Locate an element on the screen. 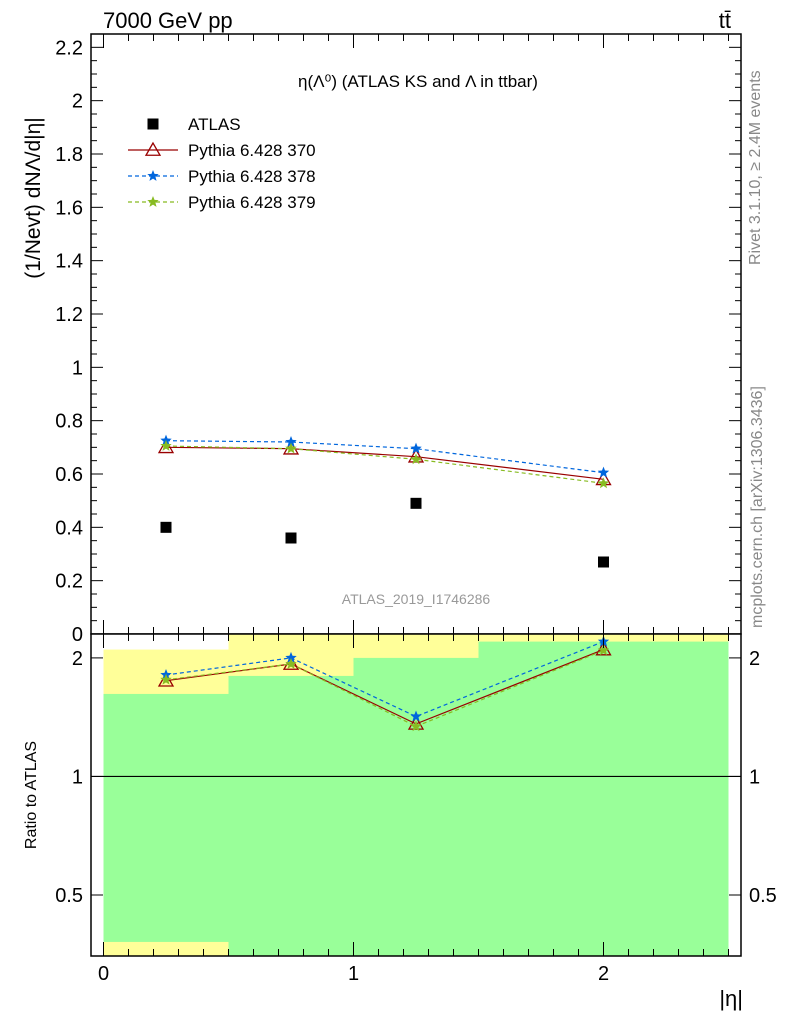 This screenshot has width=786, height=1024. x-tick-label: 2 is located at coordinates (603, 974).